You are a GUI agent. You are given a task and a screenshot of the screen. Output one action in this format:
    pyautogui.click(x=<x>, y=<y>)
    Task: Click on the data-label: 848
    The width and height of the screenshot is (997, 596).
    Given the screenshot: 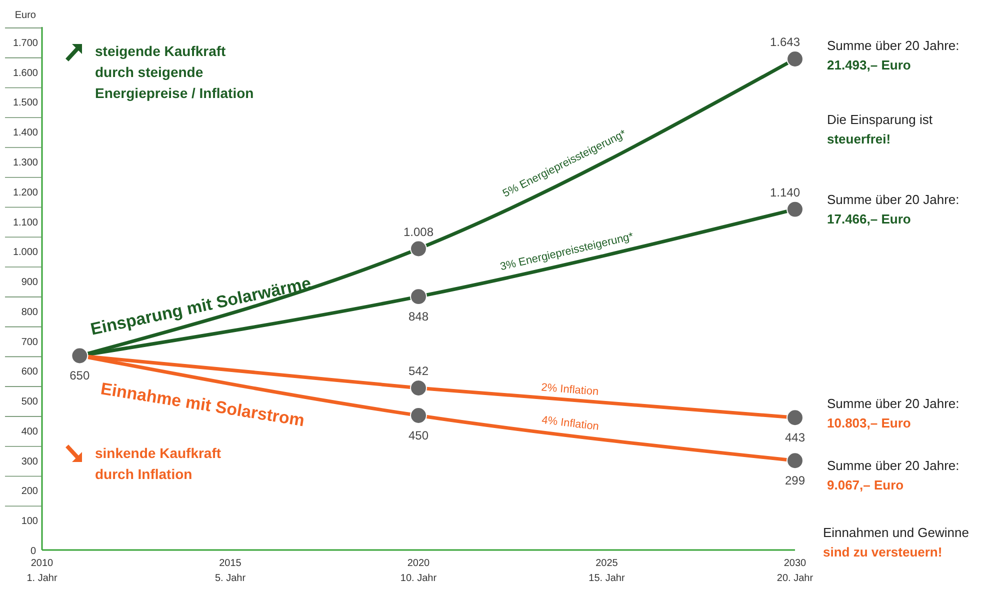 What is the action you would take?
    pyautogui.click(x=418, y=317)
    